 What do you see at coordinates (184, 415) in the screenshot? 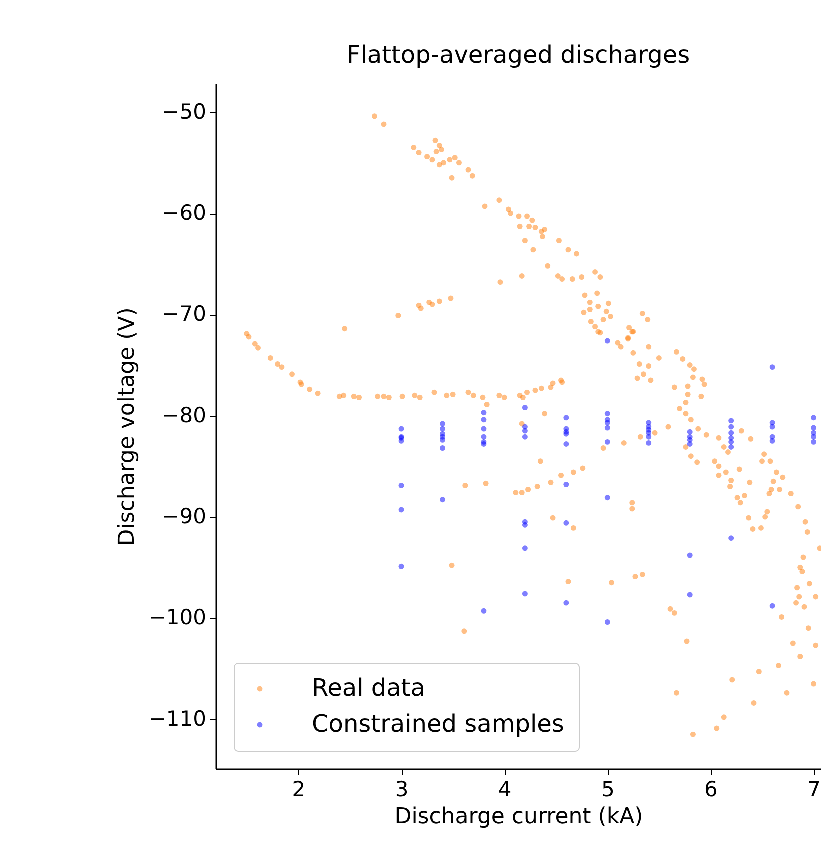
I see `y-tick-label: −80` at bounding box center [184, 415].